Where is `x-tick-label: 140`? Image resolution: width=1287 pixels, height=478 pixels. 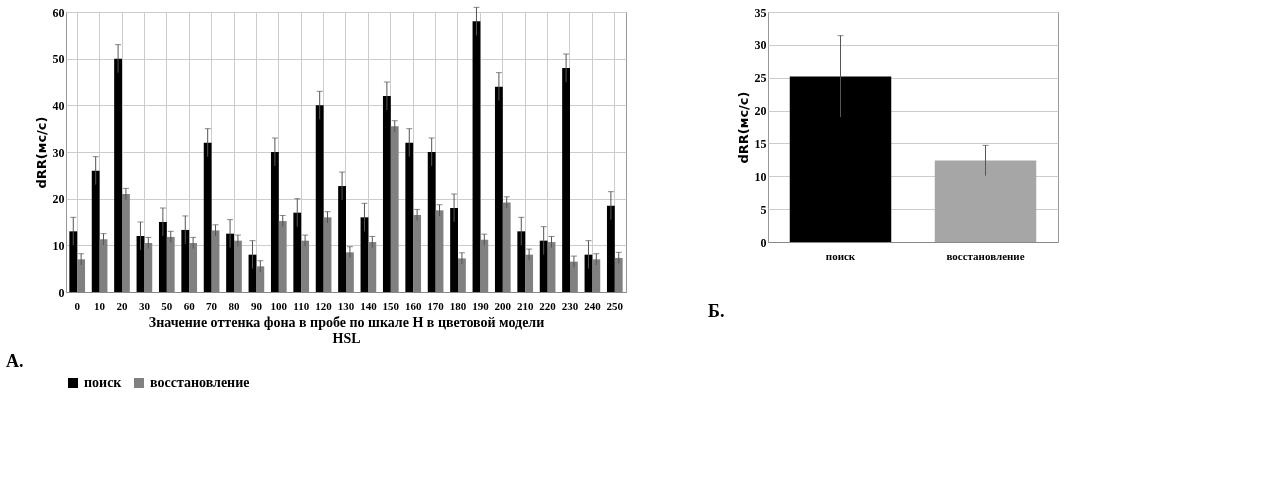
x-tick-label: 140 is located at coordinates (369, 305).